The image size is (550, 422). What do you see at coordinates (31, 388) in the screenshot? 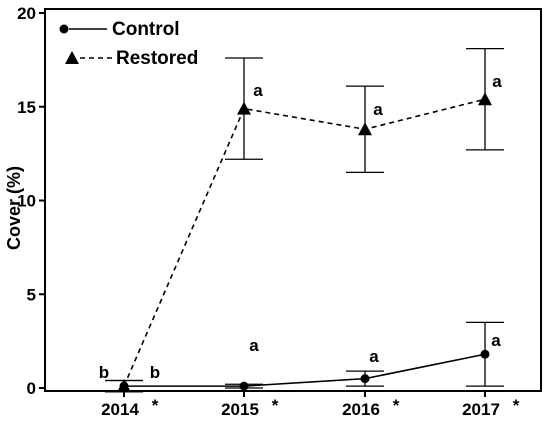
I see `y-tick-label: 0` at bounding box center [31, 388].